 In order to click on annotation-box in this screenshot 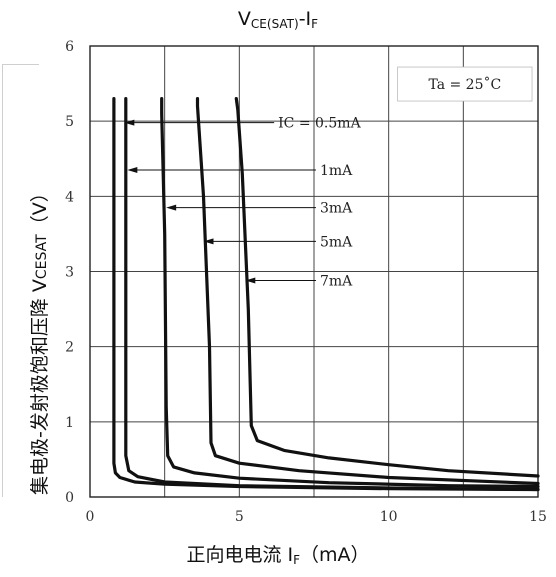, I will do `click(465, 84)`.